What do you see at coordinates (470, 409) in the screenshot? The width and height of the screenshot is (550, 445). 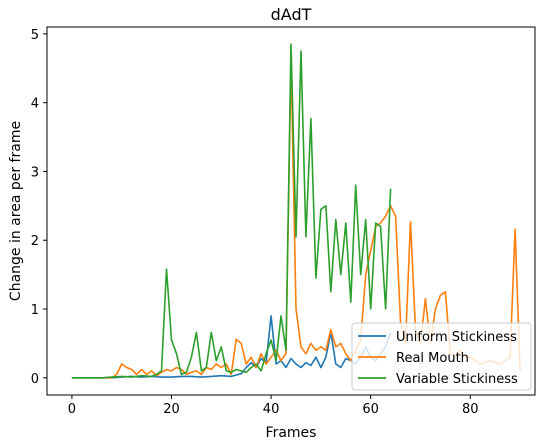 I see `x-tick-label: 80` at bounding box center [470, 409].